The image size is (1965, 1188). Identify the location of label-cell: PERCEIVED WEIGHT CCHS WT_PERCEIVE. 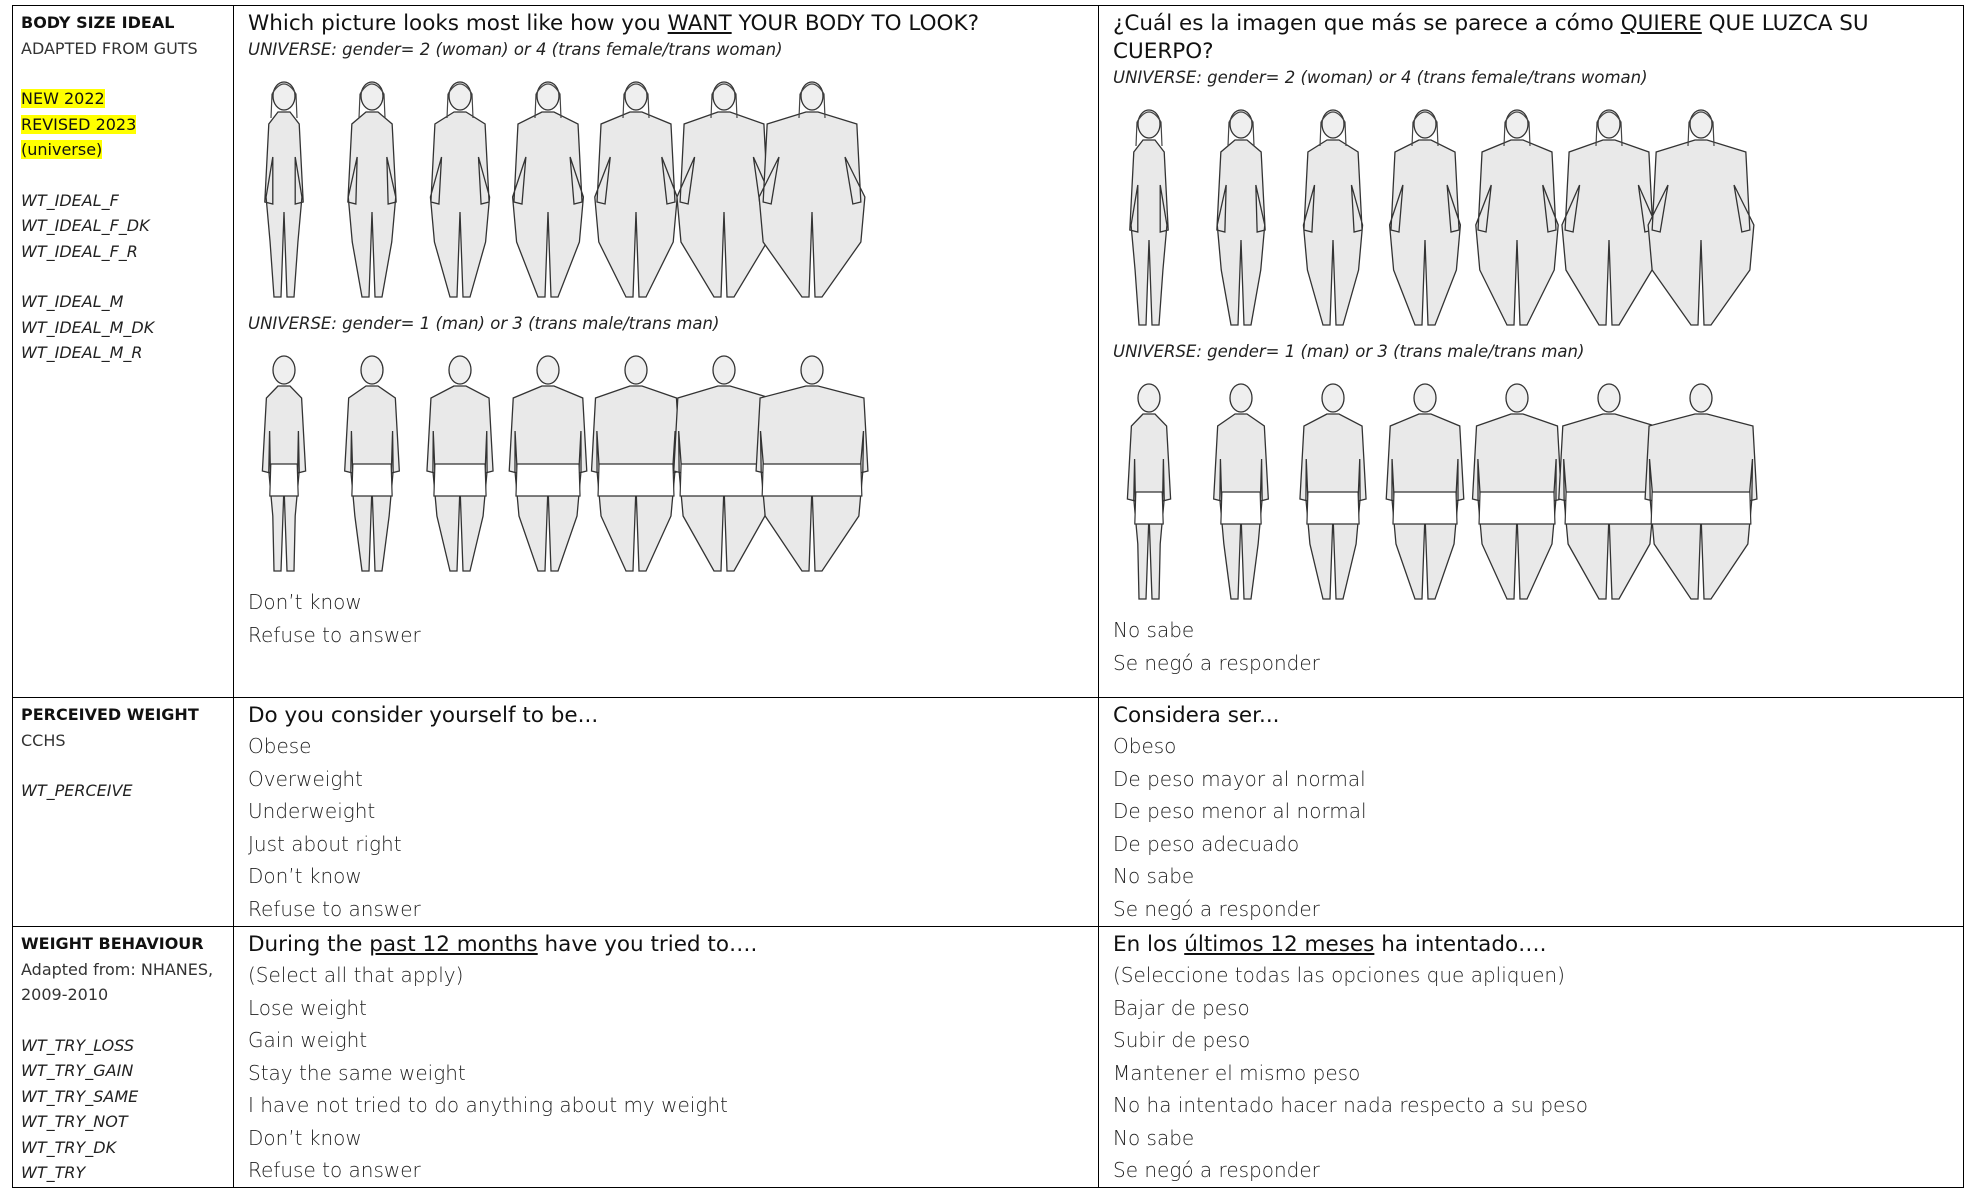
(123, 812).